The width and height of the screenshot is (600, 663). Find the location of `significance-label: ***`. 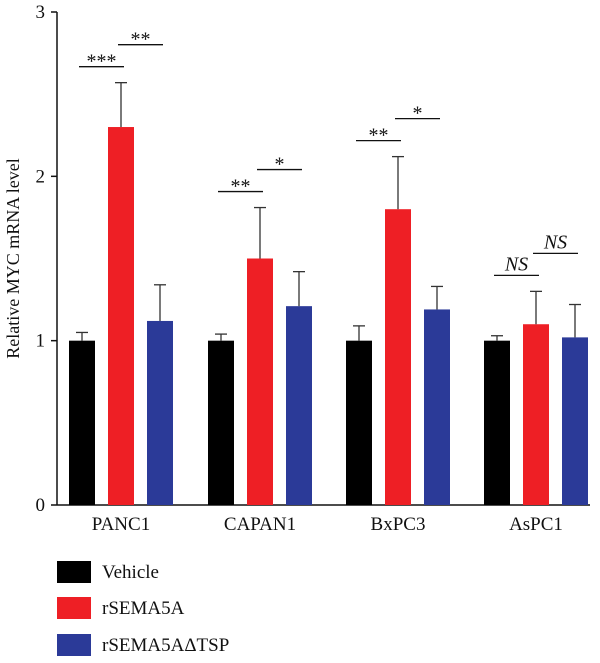

significance-label: *** is located at coordinates (102, 62).